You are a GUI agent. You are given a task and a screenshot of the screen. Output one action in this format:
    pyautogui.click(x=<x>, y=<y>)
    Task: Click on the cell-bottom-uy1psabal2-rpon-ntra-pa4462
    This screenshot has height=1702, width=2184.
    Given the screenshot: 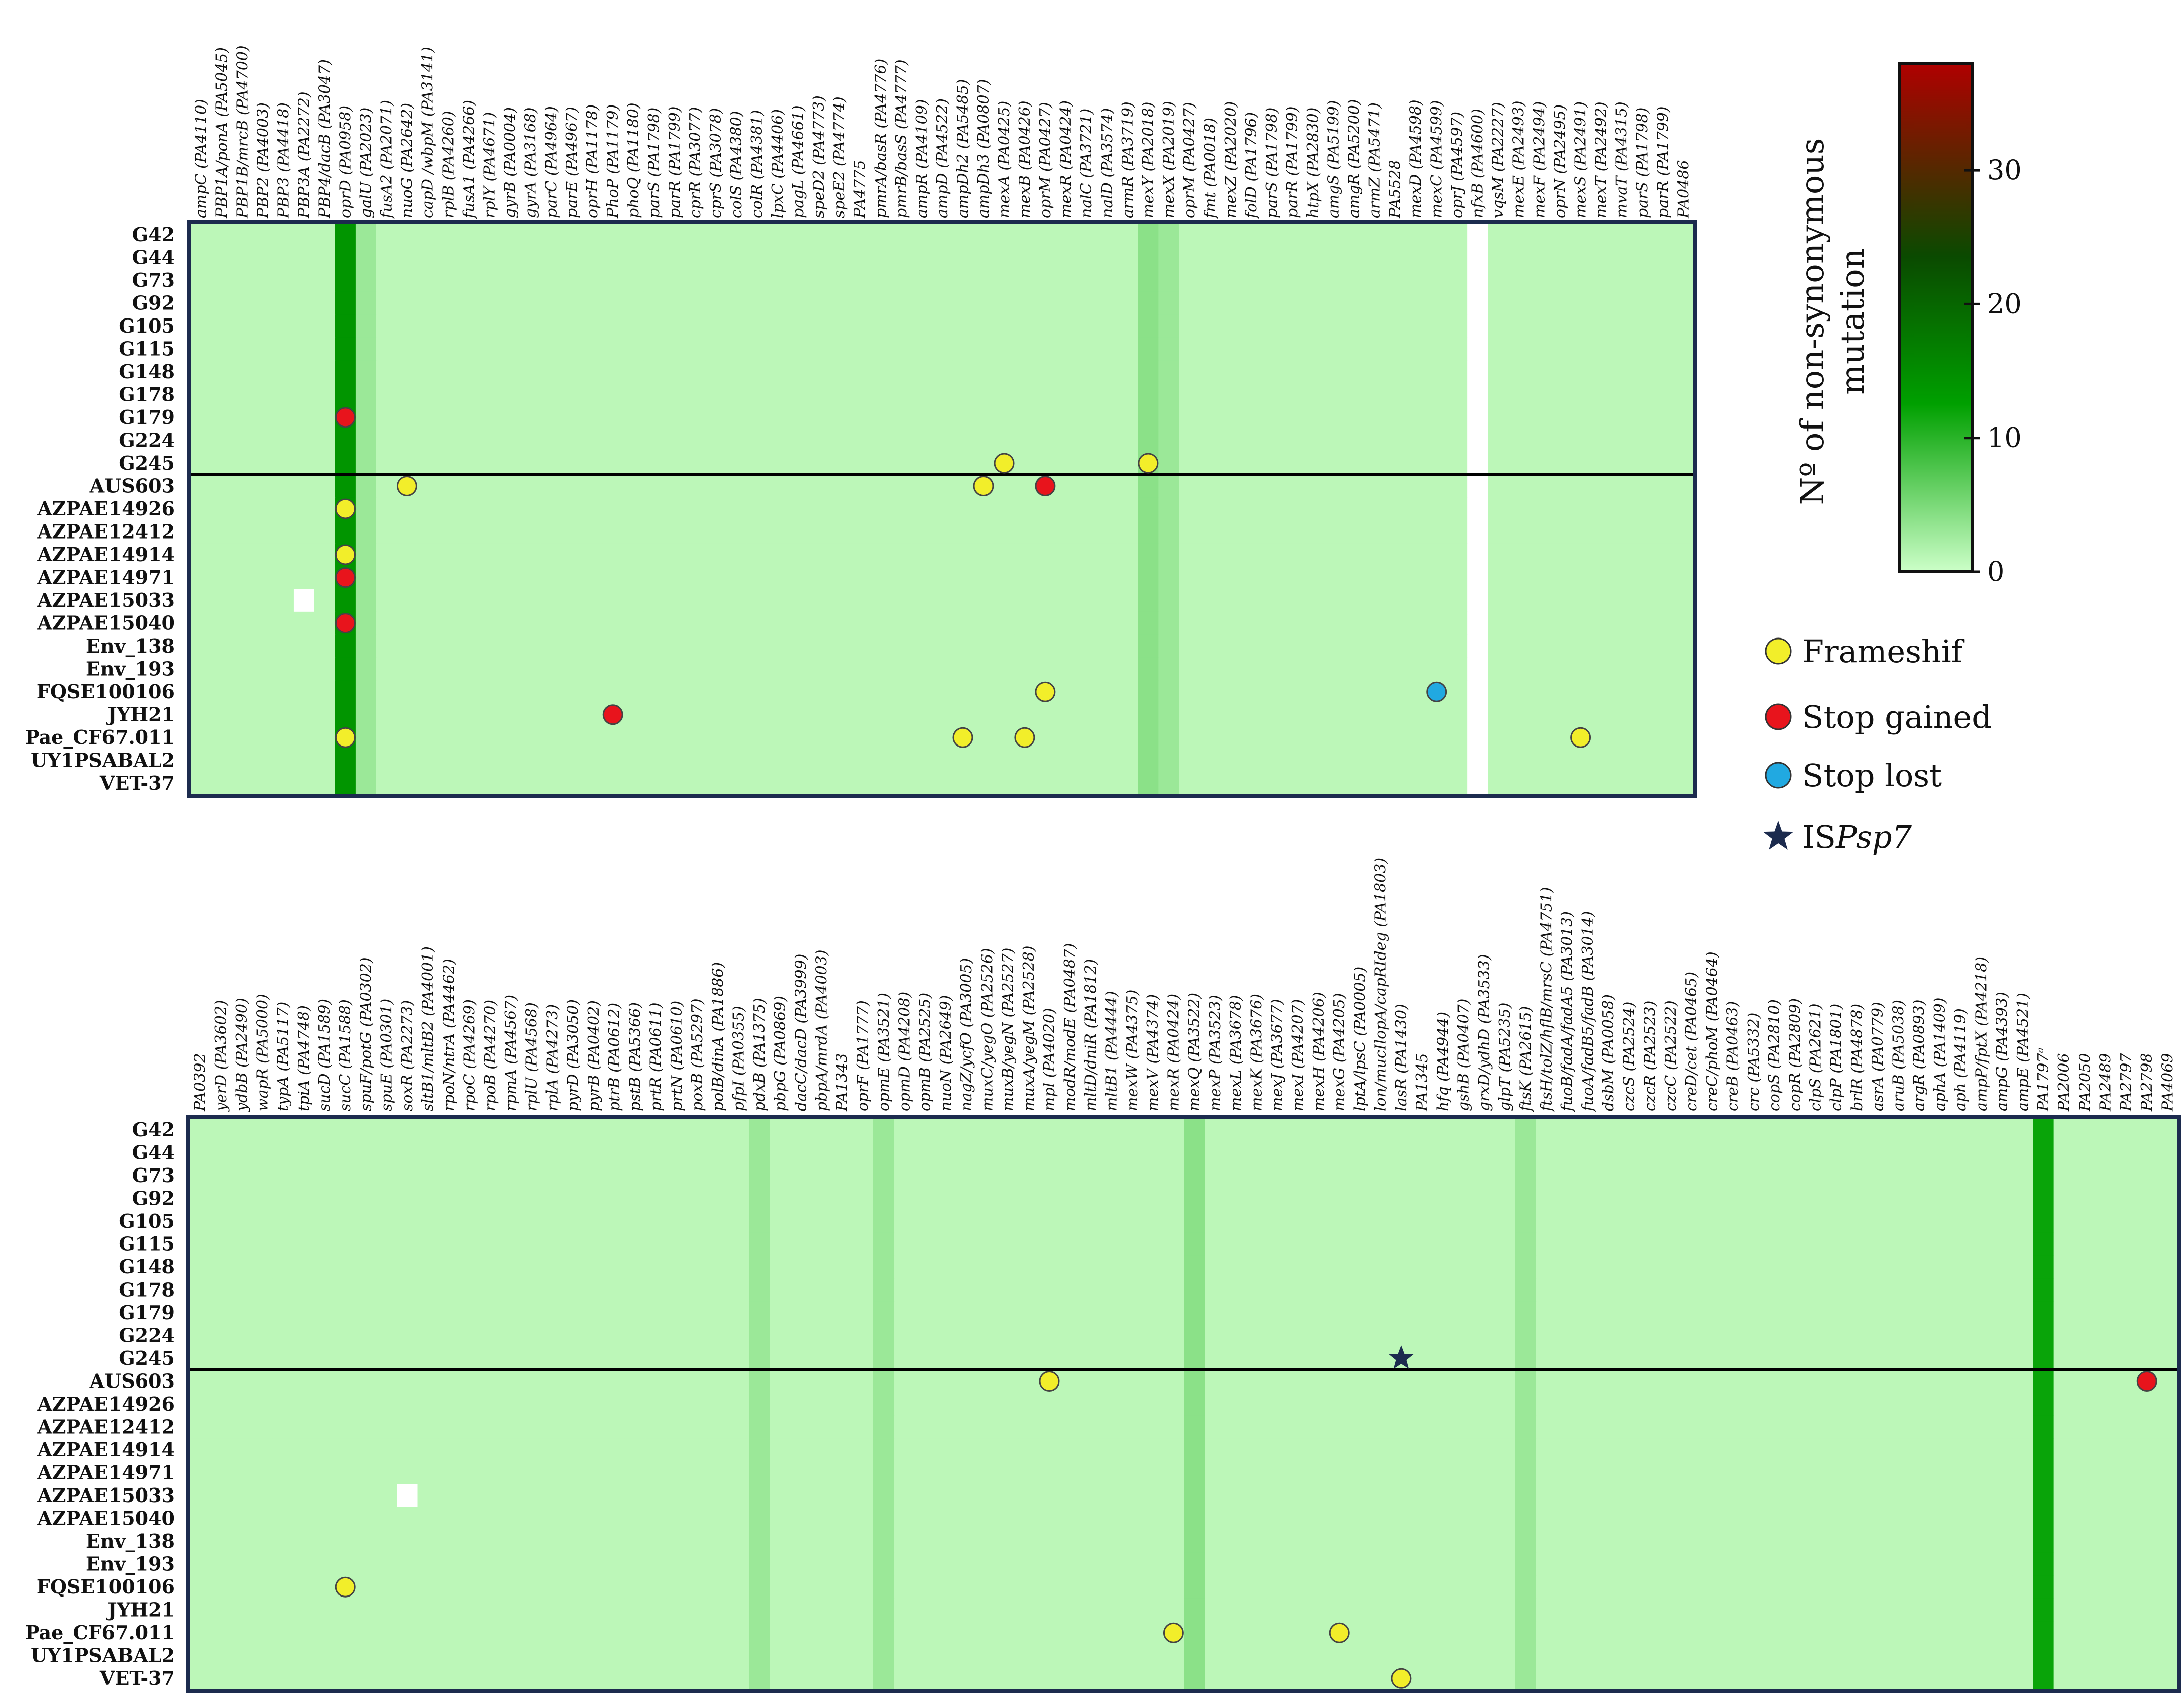 What is the action you would take?
    pyautogui.click(x=449, y=1656)
    